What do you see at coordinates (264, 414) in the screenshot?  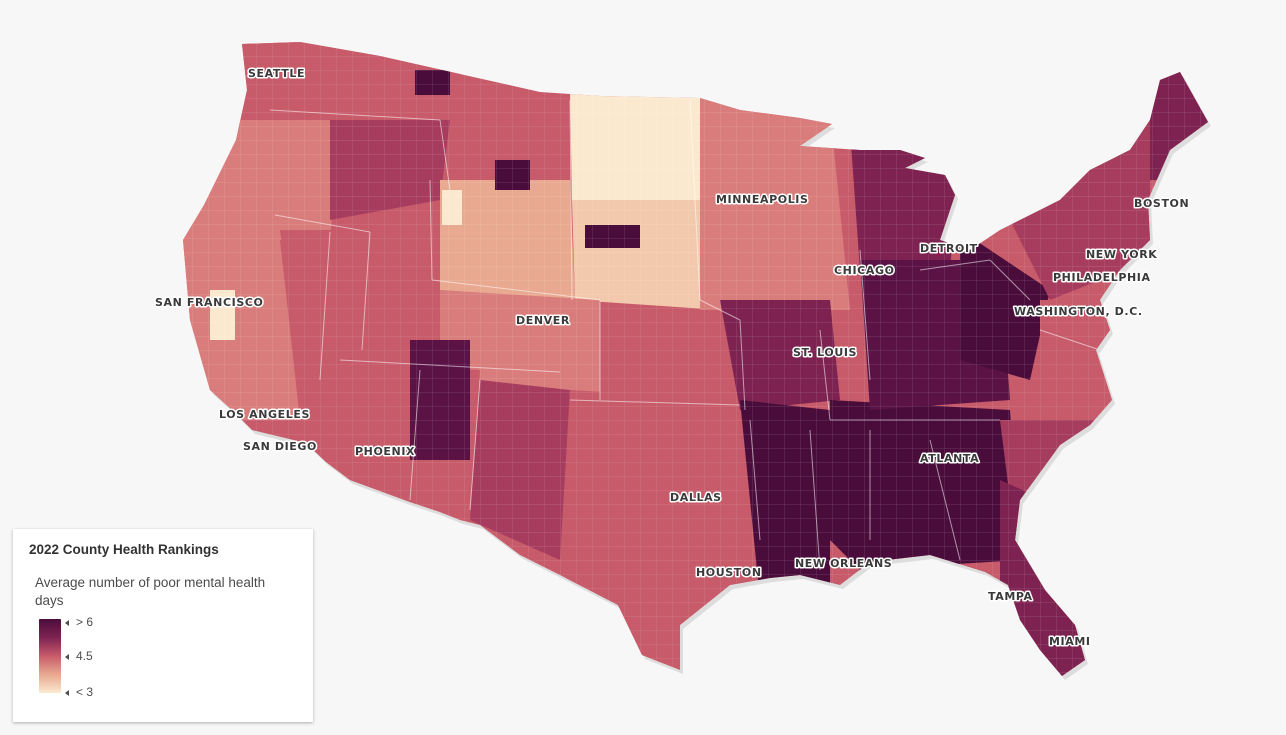 I see `city-label: LOS ANGELES` at bounding box center [264, 414].